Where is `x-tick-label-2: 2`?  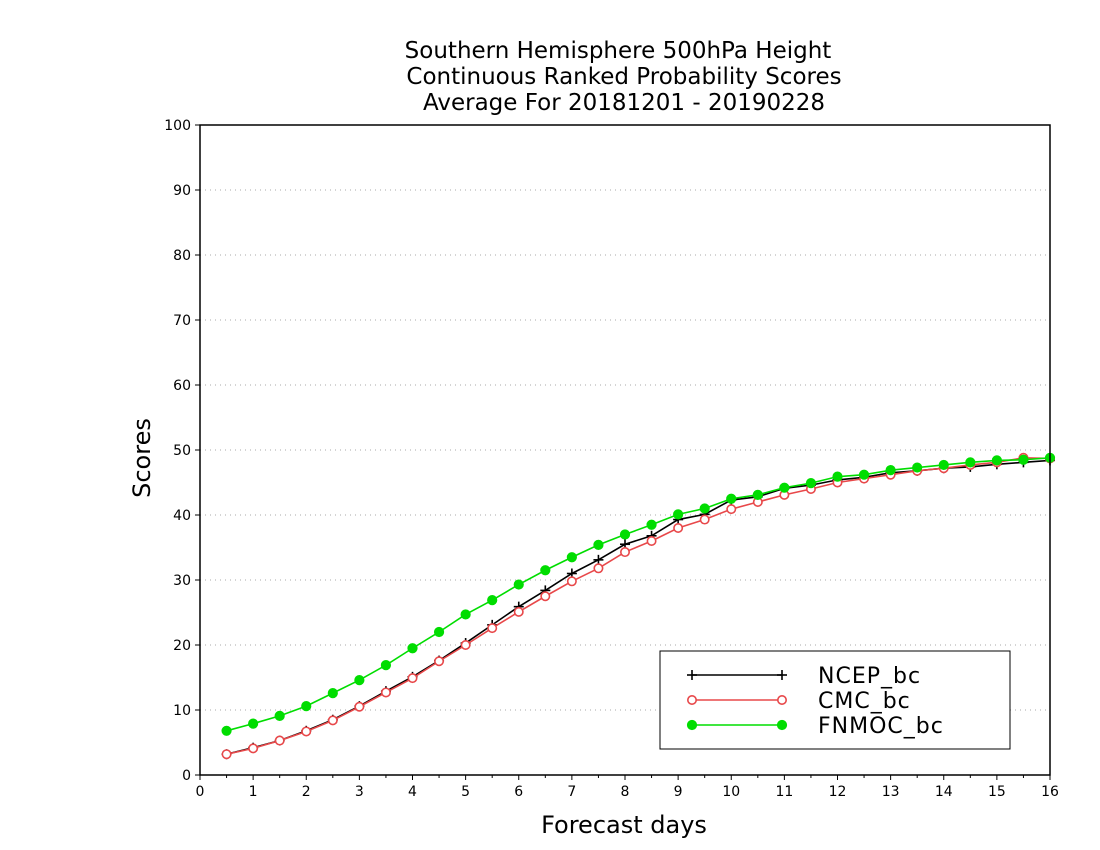
x-tick-label-2: 2 is located at coordinates (306, 792).